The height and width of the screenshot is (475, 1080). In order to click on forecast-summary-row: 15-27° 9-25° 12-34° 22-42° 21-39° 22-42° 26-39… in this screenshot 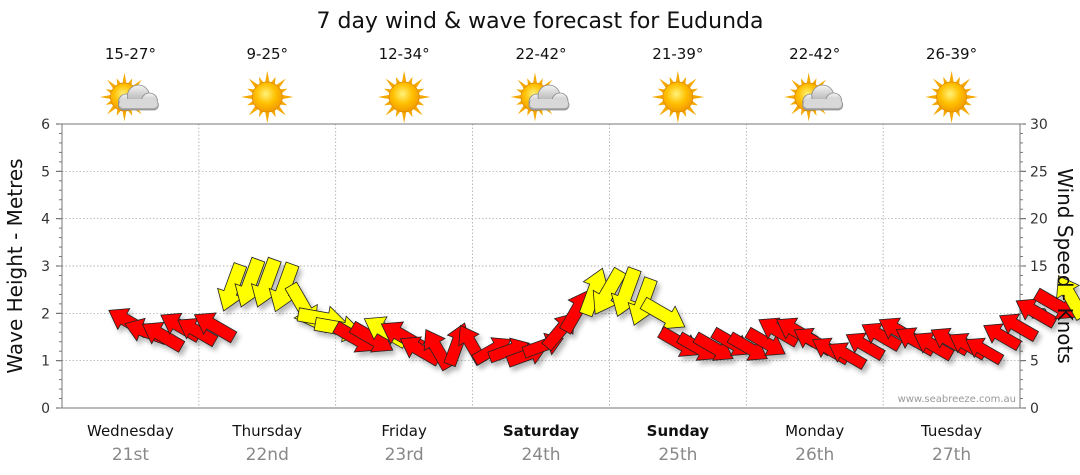, I will do `click(538, 84)`.